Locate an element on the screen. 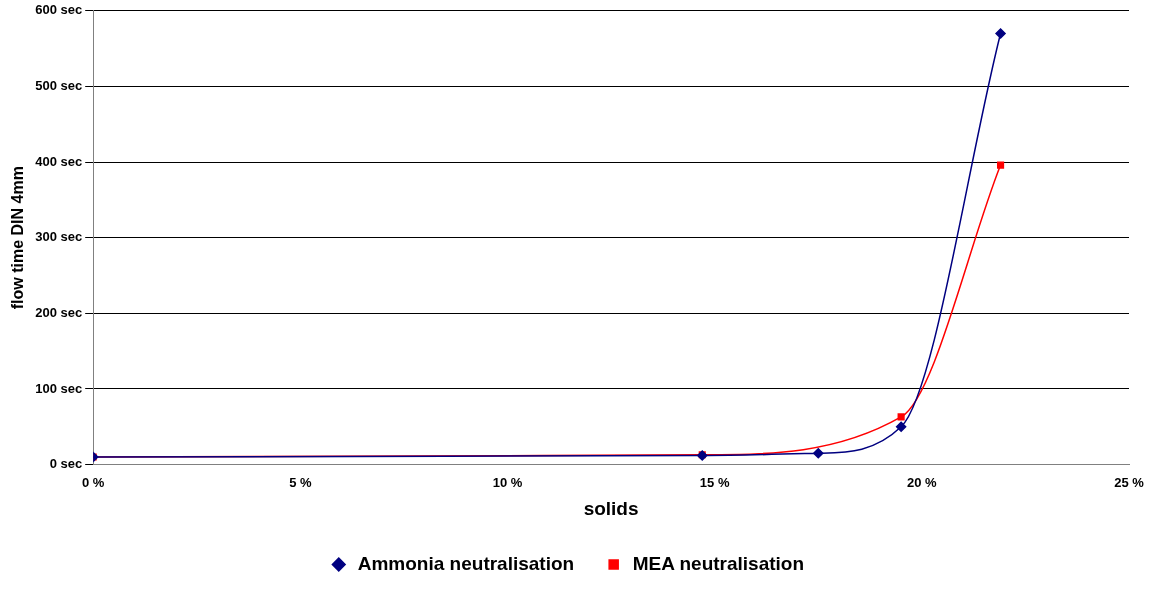 This screenshot has width=1154, height=589. x-tick-label: 15 % is located at coordinates (714, 482).